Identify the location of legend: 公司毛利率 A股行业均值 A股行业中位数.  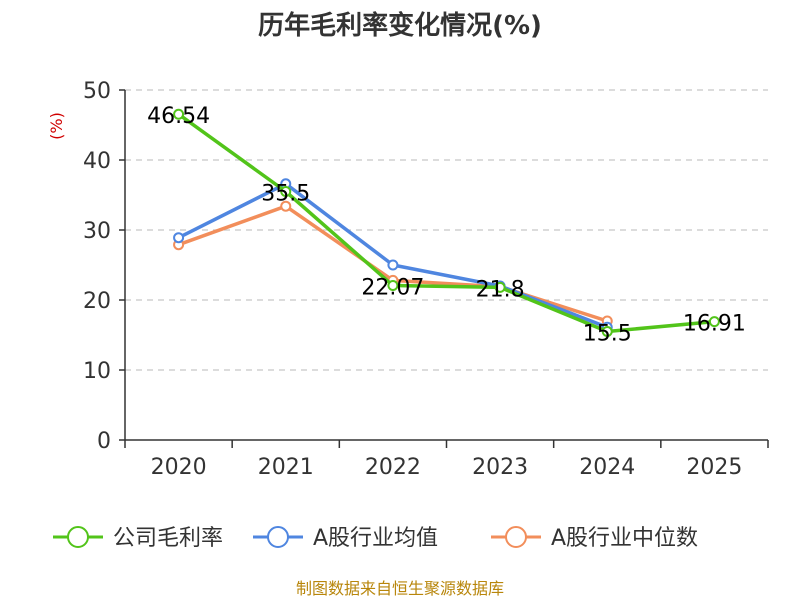
(375, 538).